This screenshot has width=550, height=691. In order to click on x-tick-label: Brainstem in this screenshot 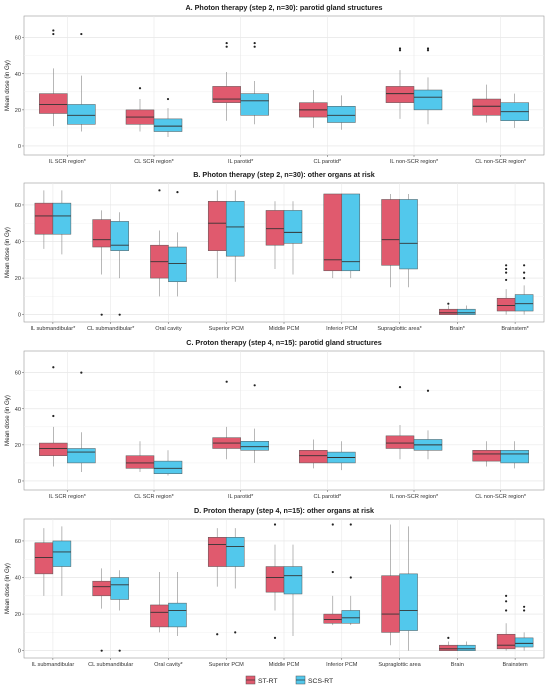, I will do `click(516, 665)`.